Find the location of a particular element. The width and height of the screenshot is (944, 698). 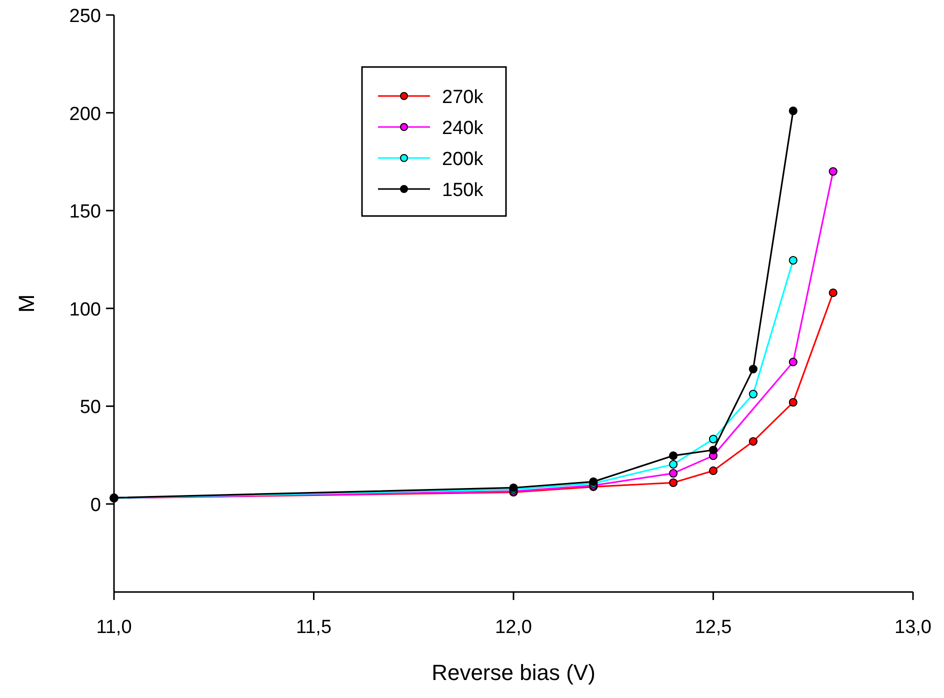

y-axis-title: M is located at coordinates (26, 303).